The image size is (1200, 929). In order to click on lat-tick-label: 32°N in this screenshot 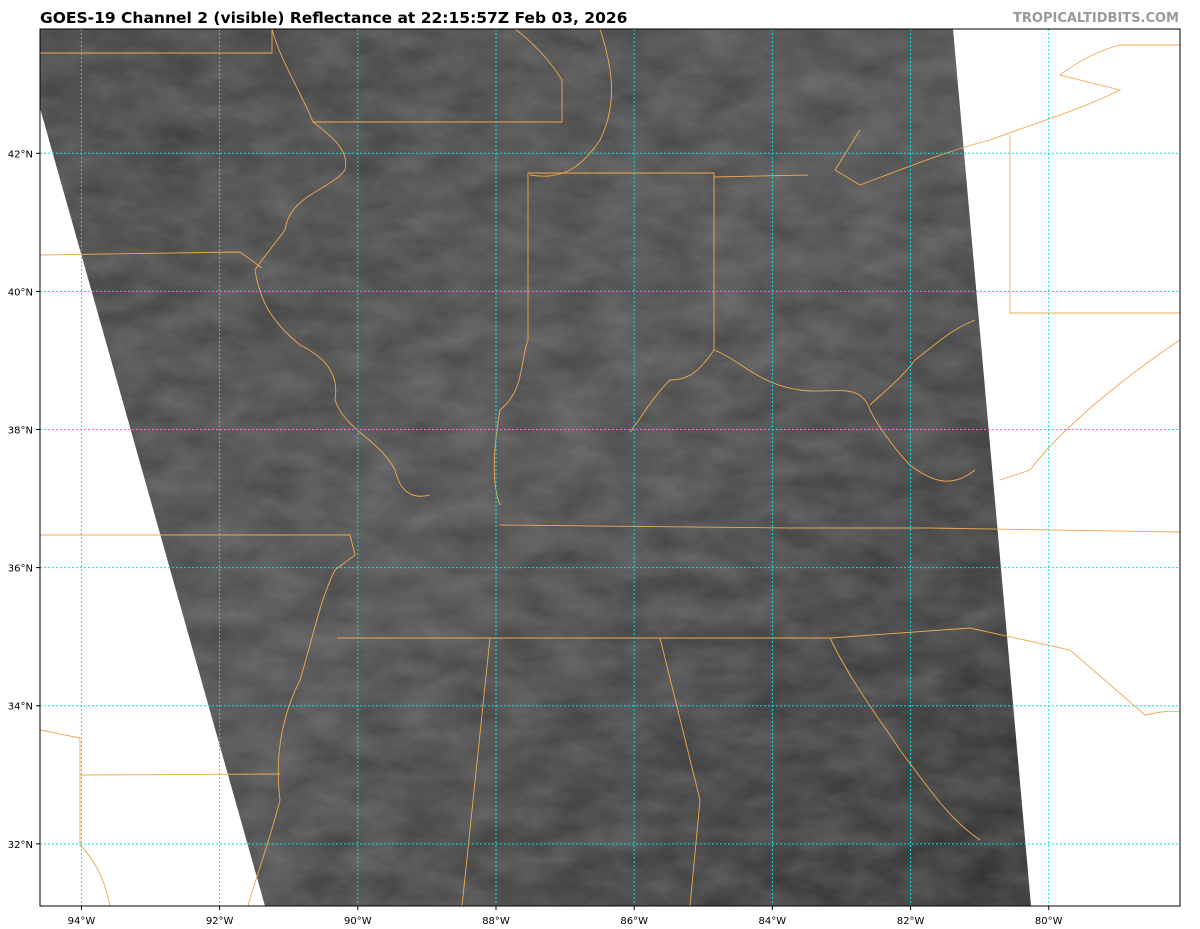, I will do `click(20, 845)`.